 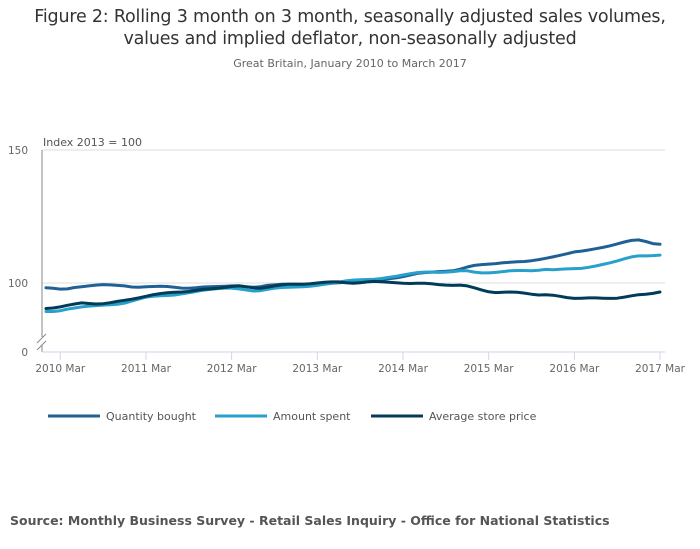 I want to click on x-tick-label: 2013 Mar, so click(x=317, y=369).